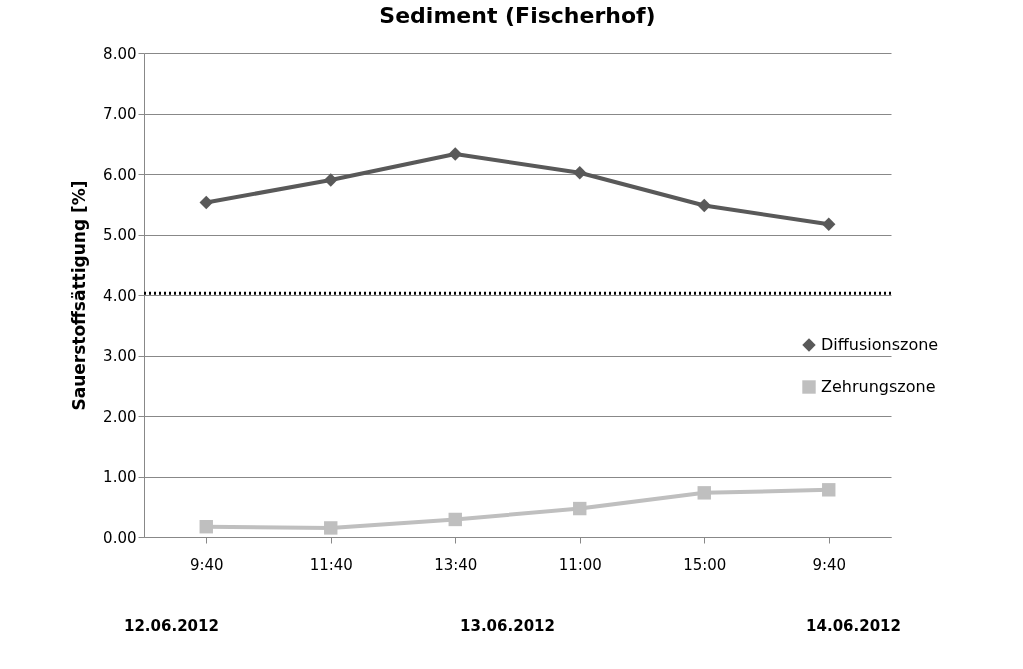 This screenshot has width=1023, height=669. What do you see at coordinates (705, 564) in the screenshot?
I see `x-tick-label: 15:00` at bounding box center [705, 564].